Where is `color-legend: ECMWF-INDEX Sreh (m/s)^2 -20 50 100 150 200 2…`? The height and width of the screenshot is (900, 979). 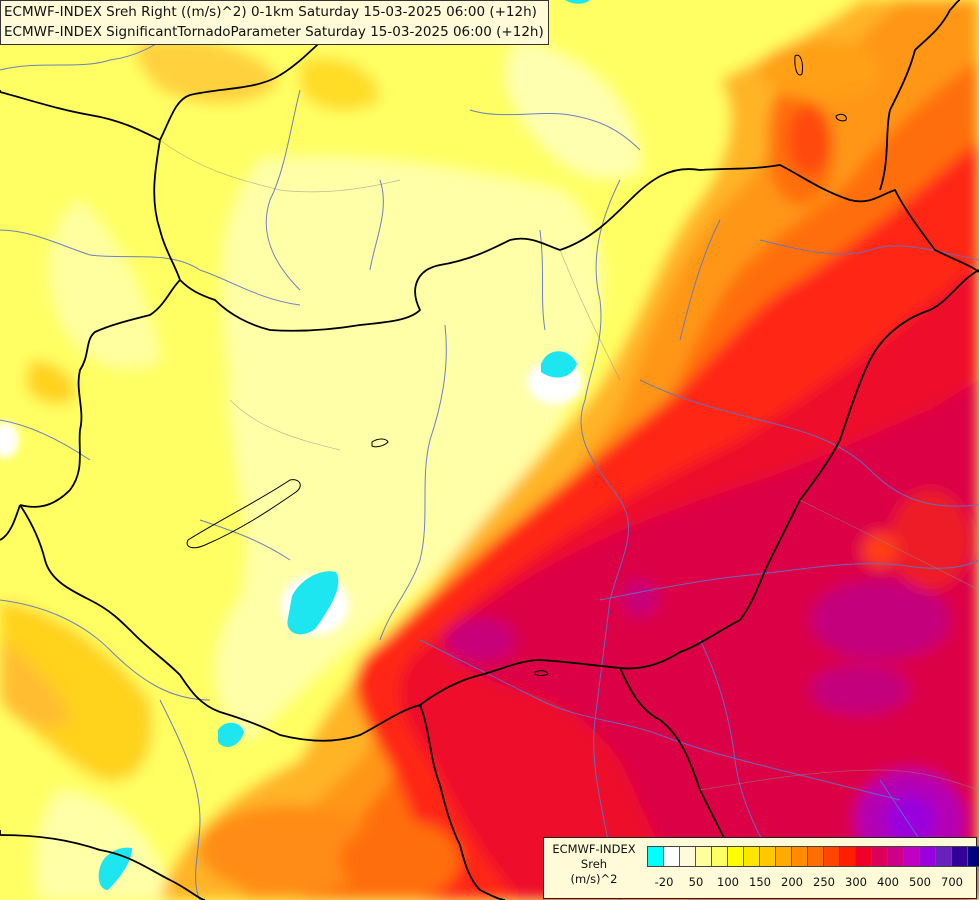 color-legend: ECMWF-INDEX Sreh (m/s)^2 -20 50 100 150 200 2… is located at coordinates (761, 868).